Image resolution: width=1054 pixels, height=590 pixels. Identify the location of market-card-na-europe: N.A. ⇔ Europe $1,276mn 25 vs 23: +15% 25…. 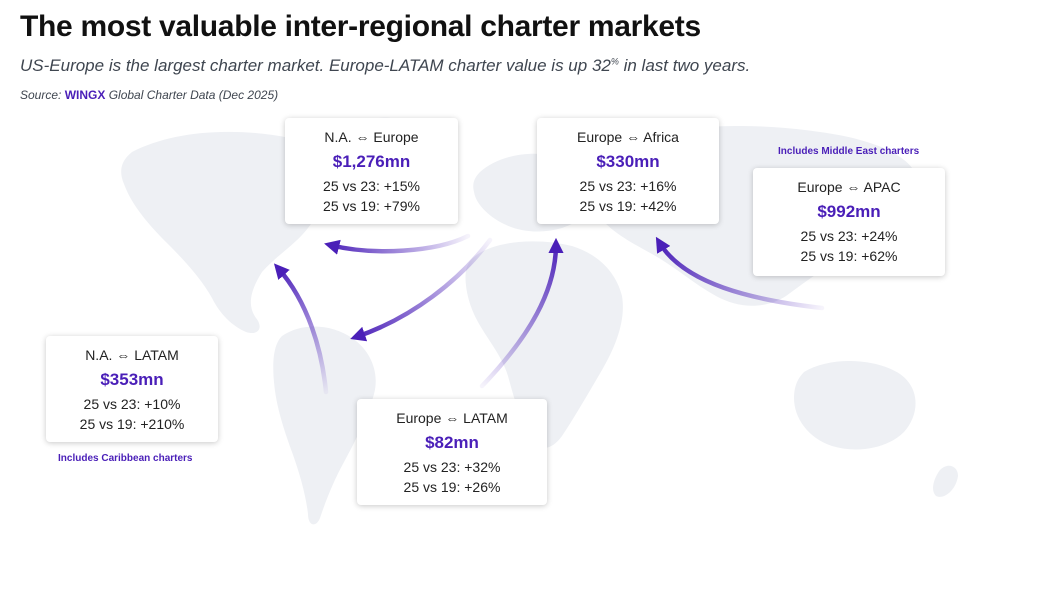
(371, 171).